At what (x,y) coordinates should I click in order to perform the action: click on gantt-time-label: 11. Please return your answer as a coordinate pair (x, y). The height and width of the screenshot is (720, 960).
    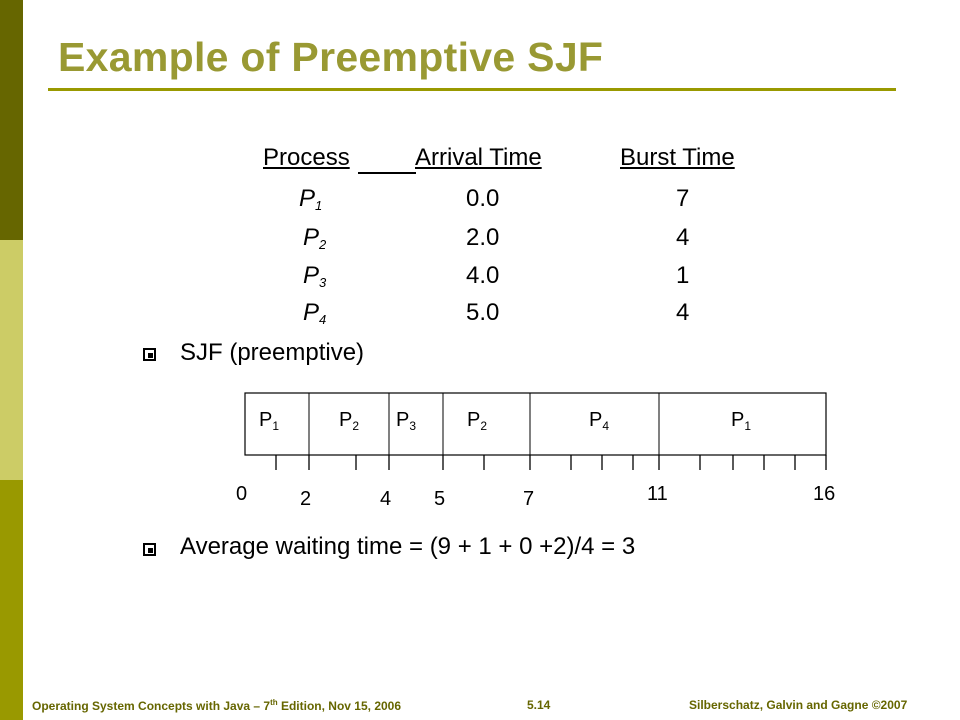
    Looking at the image, I should click on (657, 494).